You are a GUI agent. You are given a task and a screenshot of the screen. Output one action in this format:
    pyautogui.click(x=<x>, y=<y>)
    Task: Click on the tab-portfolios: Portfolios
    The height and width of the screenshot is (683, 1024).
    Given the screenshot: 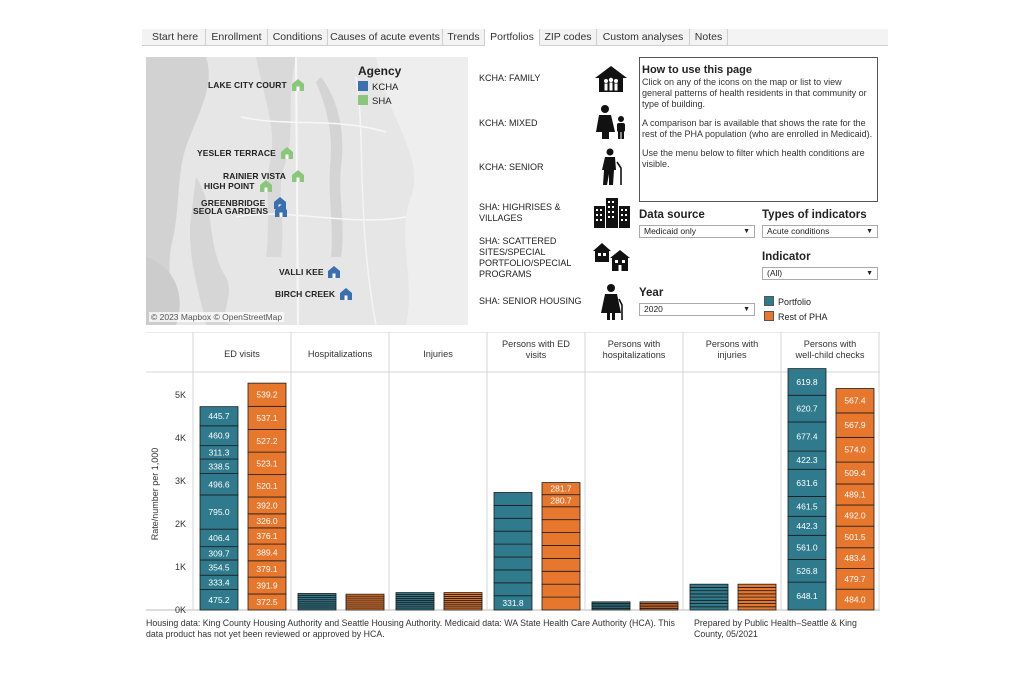 What is the action you would take?
    pyautogui.click(x=512, y=37)
    